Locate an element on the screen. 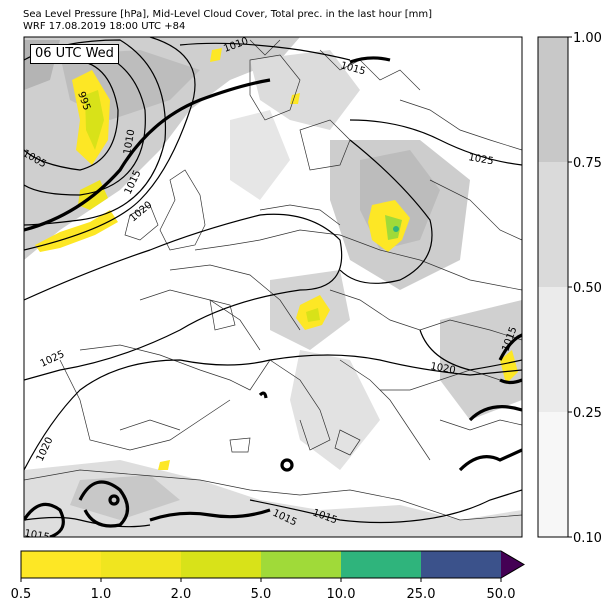 The height and width of the screenshot is (610, 613). cloud-cover-colorbar is located at coordinates (554, 287).